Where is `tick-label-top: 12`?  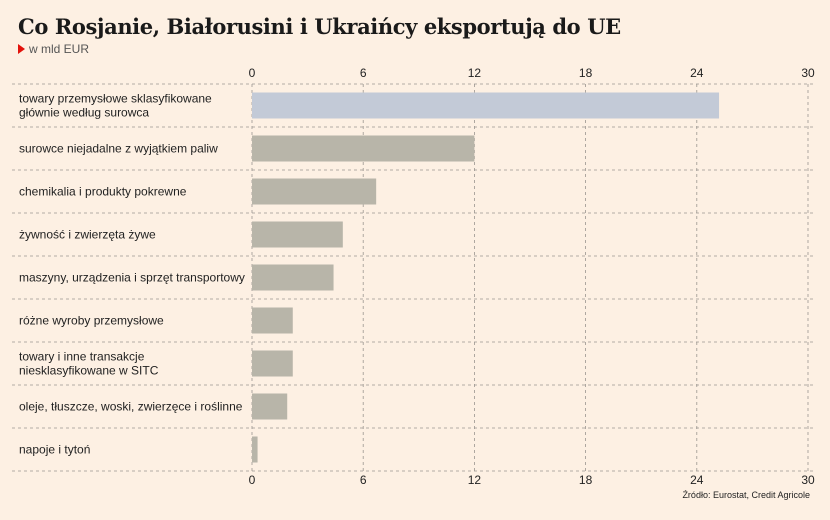 tick-label-top: 12 is located at coordinates (475, 73).